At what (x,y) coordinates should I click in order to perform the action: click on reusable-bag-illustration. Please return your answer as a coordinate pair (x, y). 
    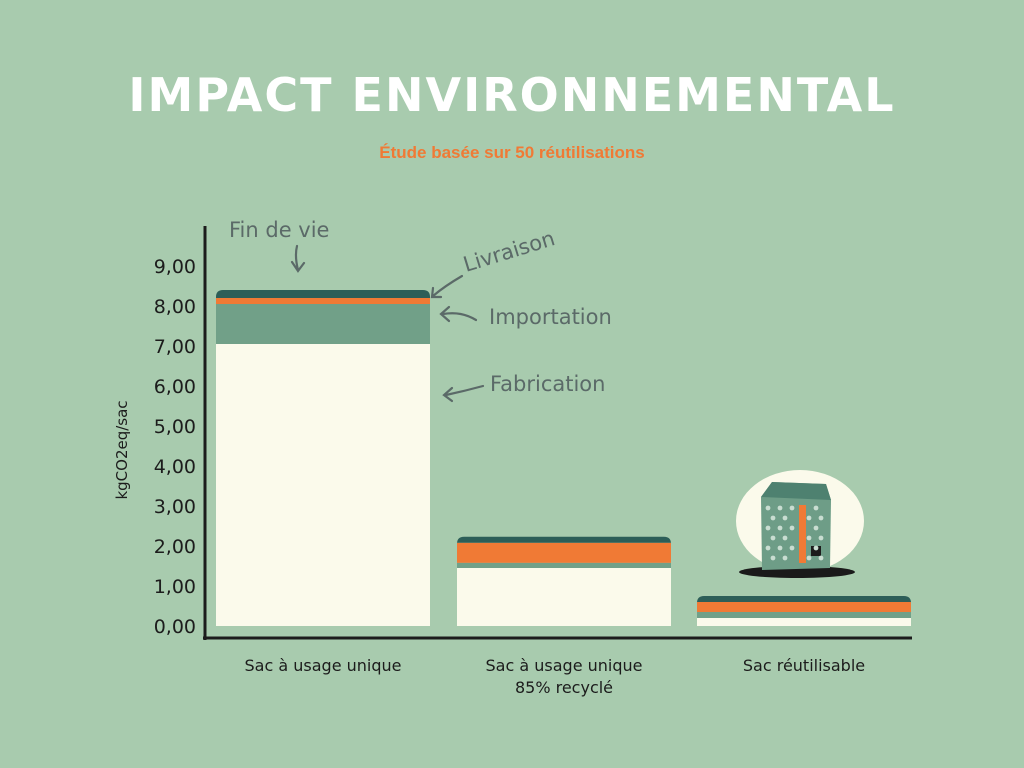
    Looking at the image, I should click on (800, 524).